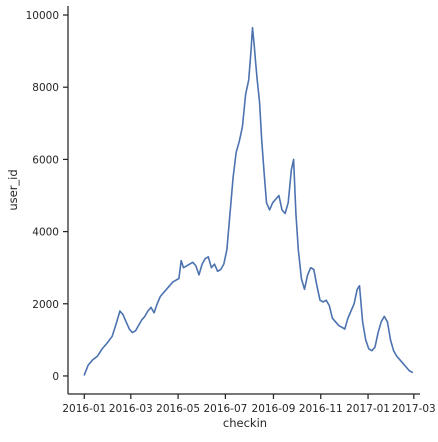  Describe the element at coordinates (13, 189) in the screenshot. I see `y-axis-label: user_id` at that location.